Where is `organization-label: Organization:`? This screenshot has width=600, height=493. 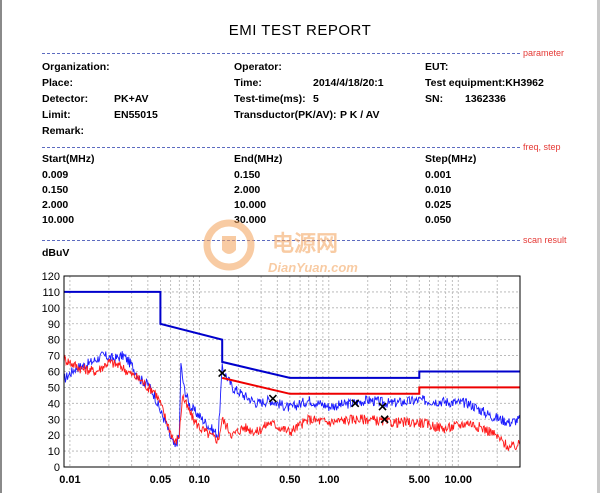 organization-label: Organization: is located at coordinates (76, 67).